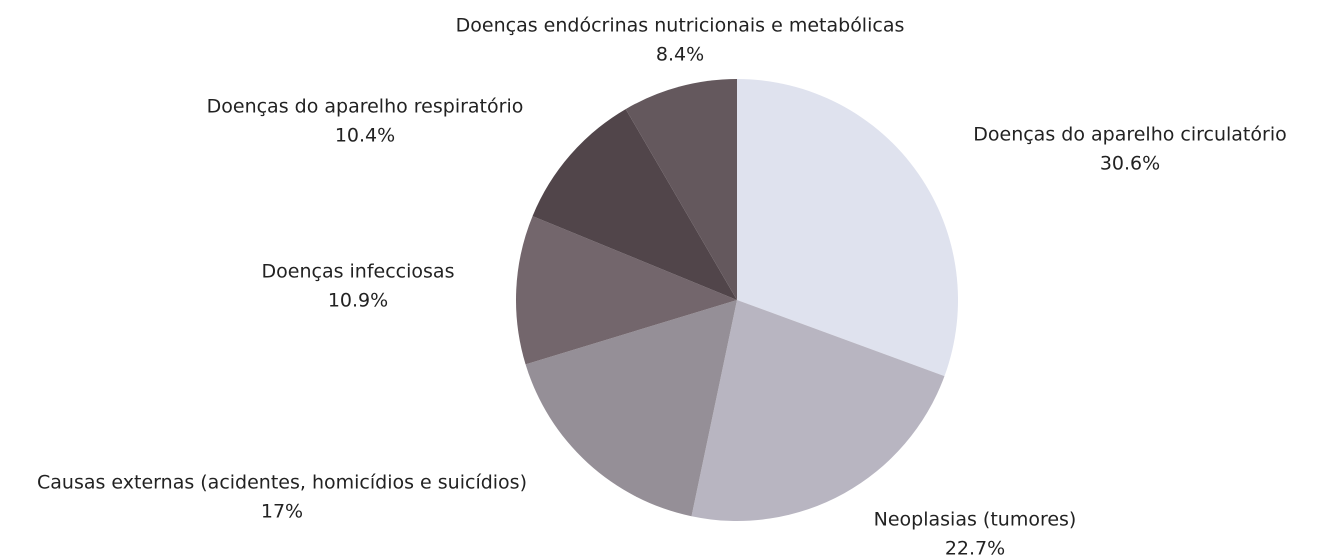 This screenshot has width=1319, height=559. I want to click on slice-value-label: 10.9%, so click(358, 301).